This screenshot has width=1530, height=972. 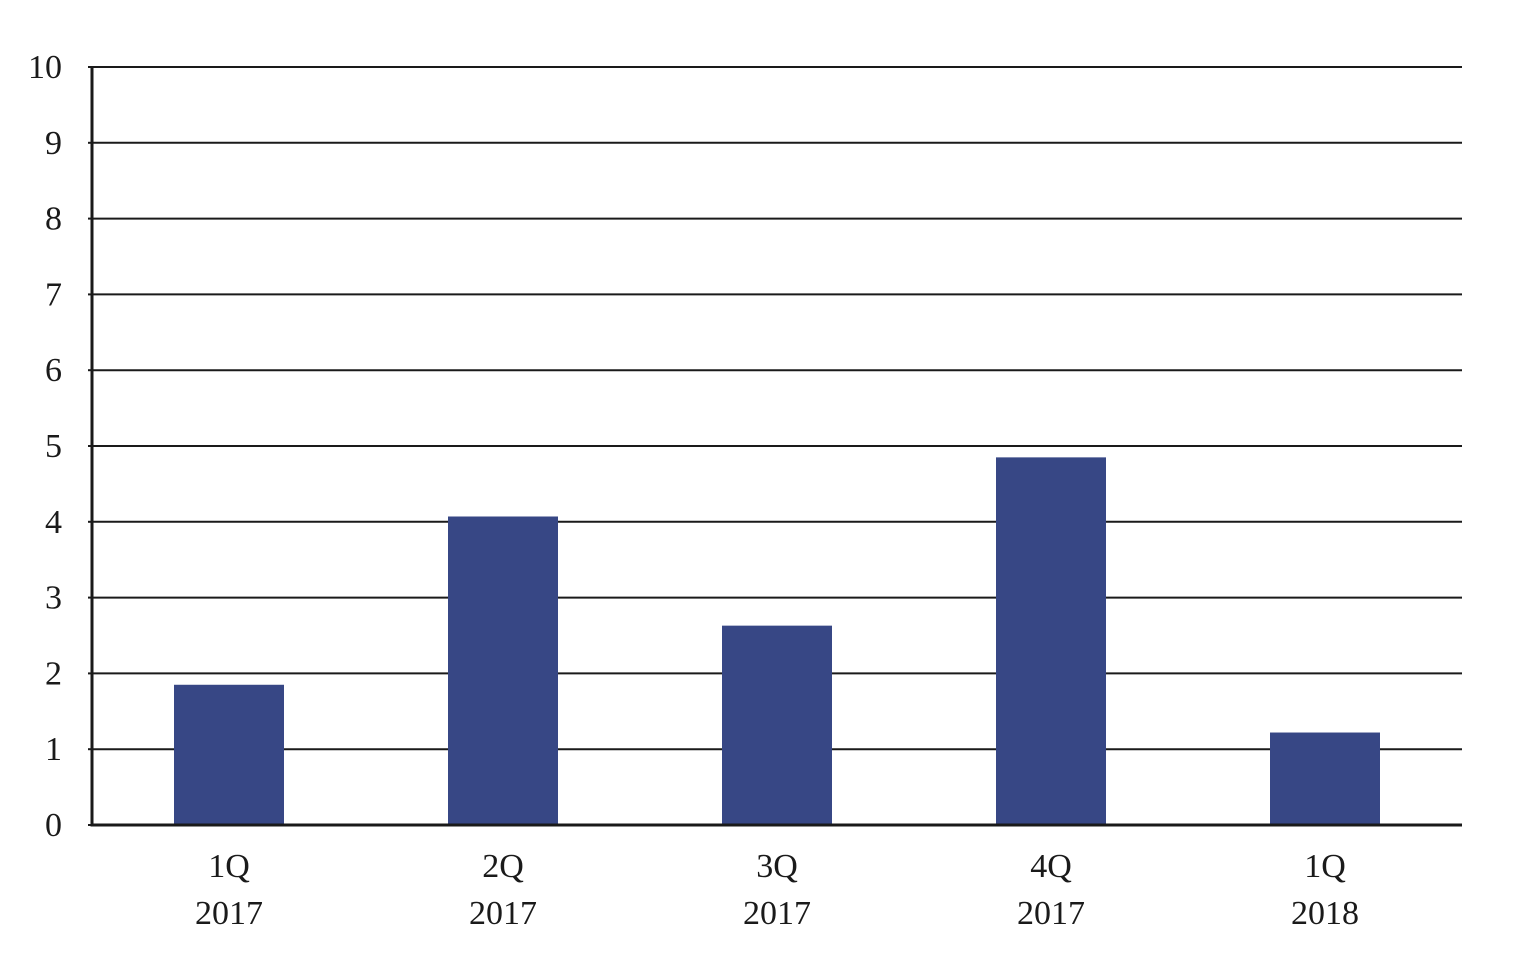 What do you see at coordinates (53, 825) in the screenshot?
I see `y-tick-label: 0` at bounding box center [53, 825].